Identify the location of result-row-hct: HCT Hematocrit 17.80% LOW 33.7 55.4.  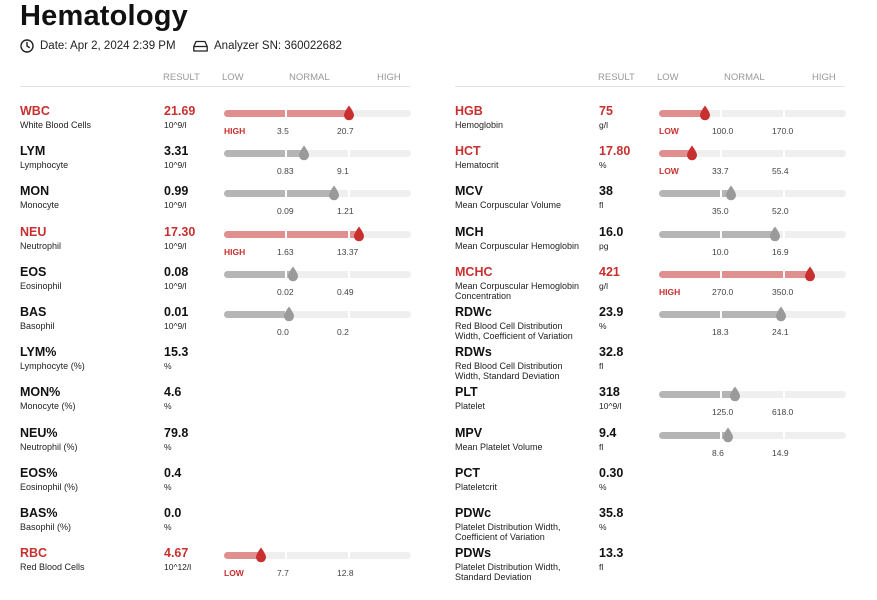
(655, 164).